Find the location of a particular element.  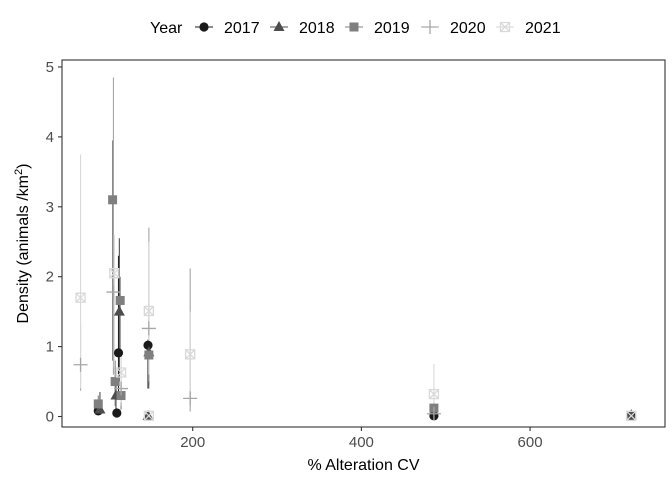

legend-label: 2020 is located at coordinates (468, 28).